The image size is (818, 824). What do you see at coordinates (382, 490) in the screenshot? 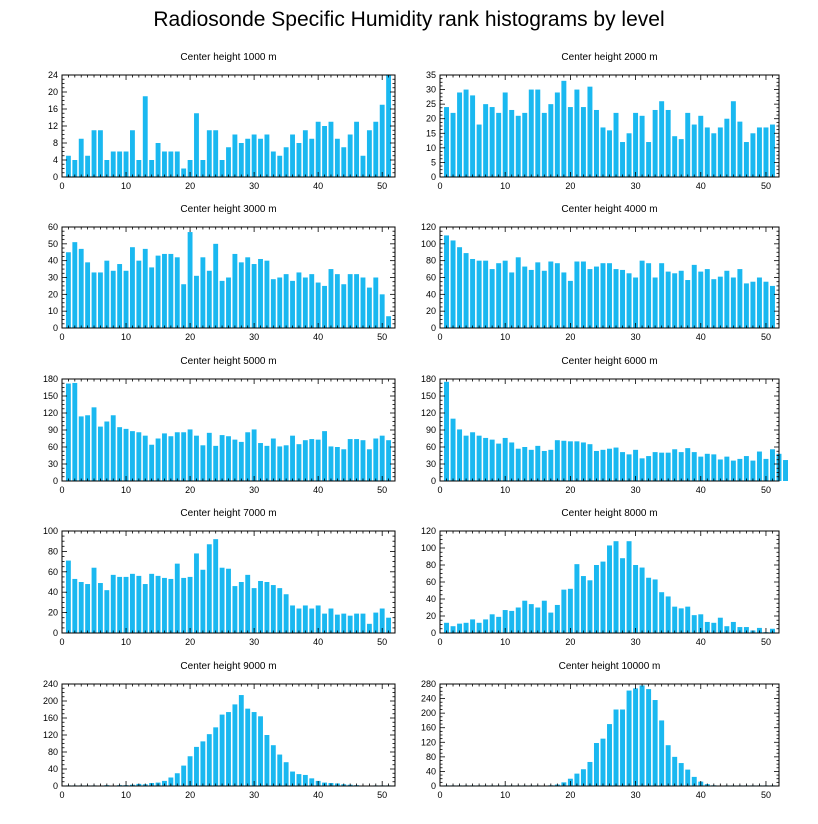
I see `x-tick-label: 50` at bounding box center [382, 490].